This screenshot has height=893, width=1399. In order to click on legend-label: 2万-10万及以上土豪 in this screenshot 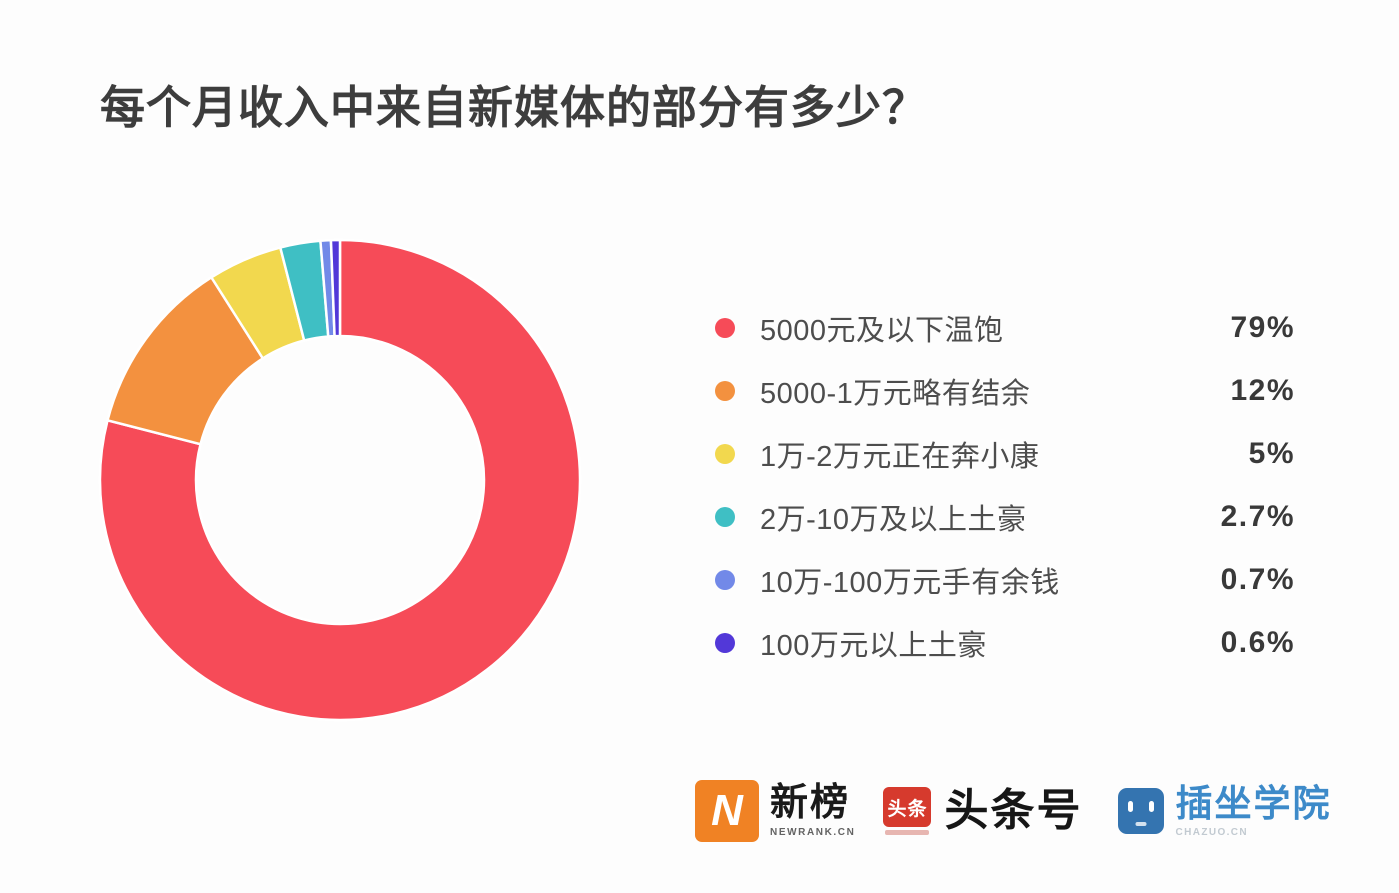, I will do `click(893, 519)`.